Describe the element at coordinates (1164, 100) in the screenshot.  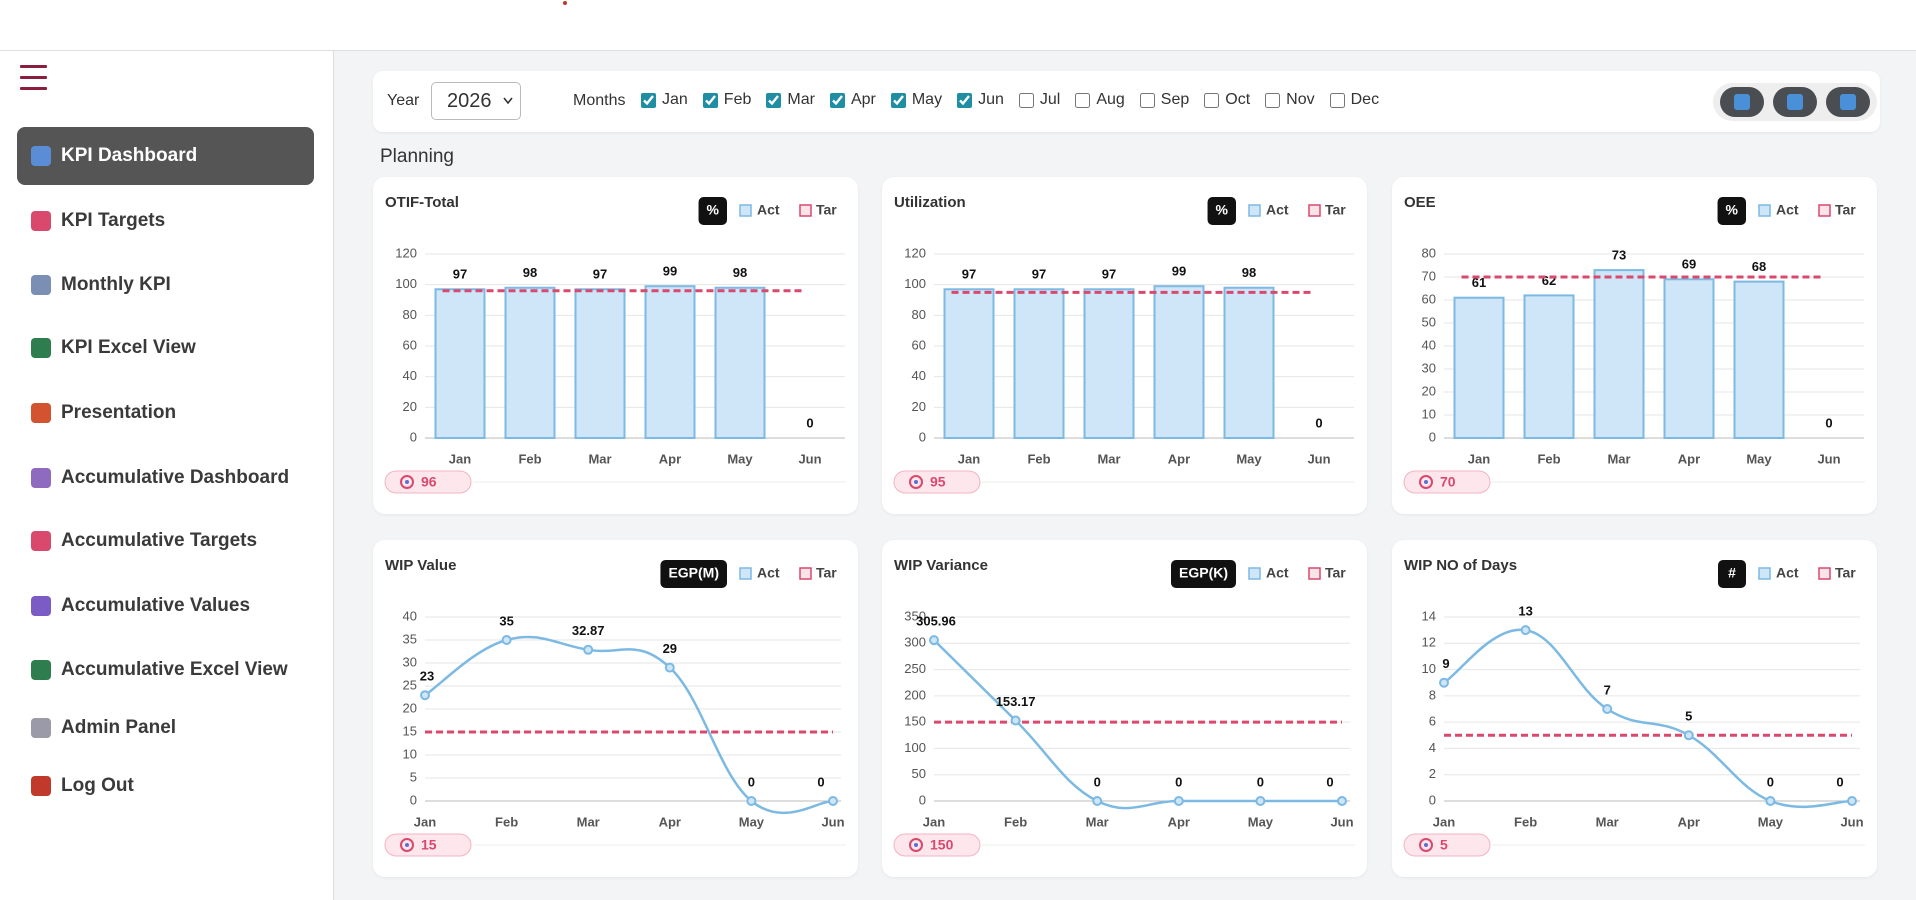
I see `month-option: Sep` at that location.